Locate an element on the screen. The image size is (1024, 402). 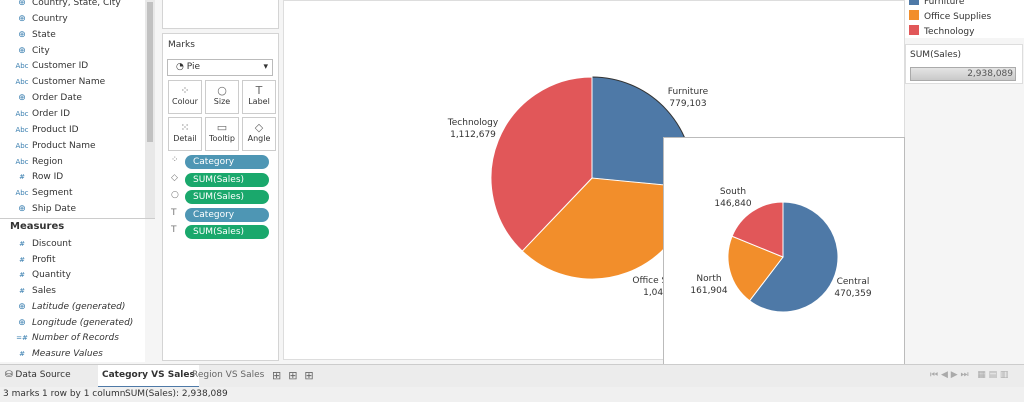
measures-title: Measures is located at coordinates (37, 226).